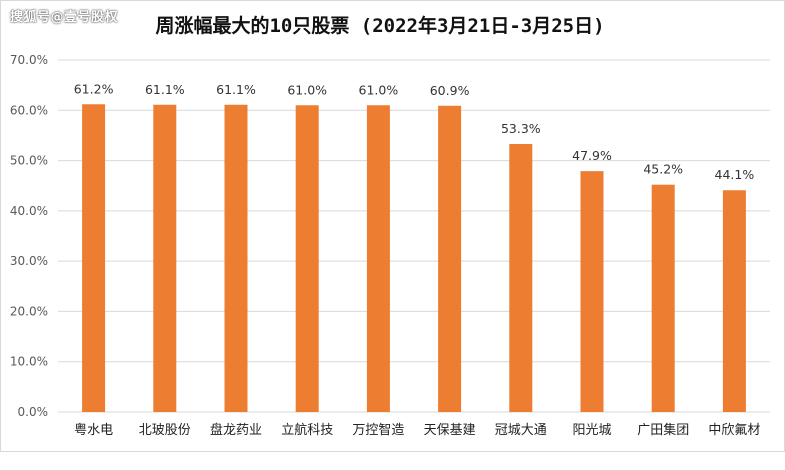  I want to click on data-label: 60.9%, so click(450, 90).